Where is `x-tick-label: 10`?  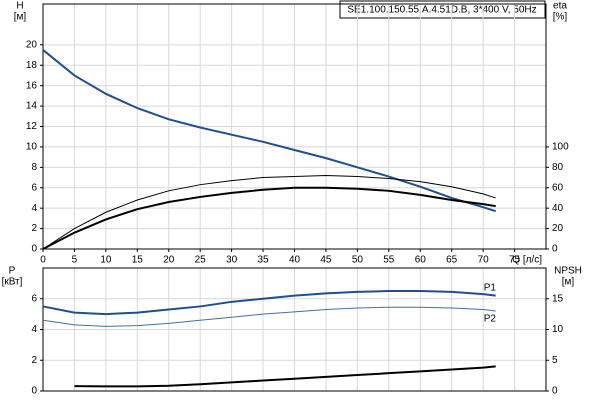 x-tick-label: 10 is located at coordinates (106, 260).